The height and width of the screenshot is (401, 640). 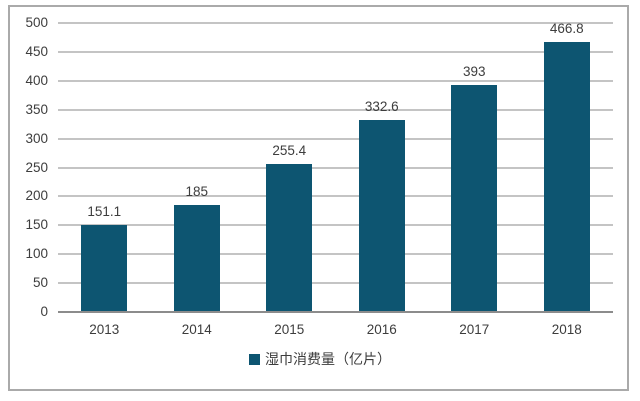 What do you see at coordinates (36, 254) in the screenshot?
I see `y-axis-label: 100` at bounding box center [36, 254].